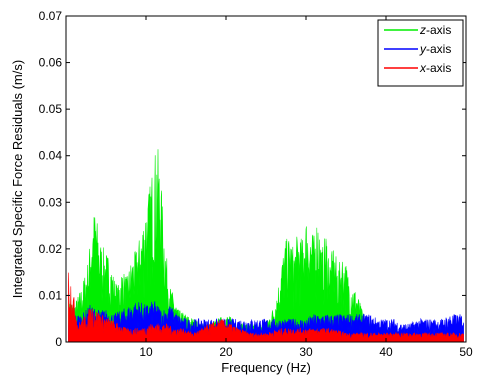  Describe the element at coordinates (435, 49) in the screenshot. I see `legend-label: y-axis` at that location.